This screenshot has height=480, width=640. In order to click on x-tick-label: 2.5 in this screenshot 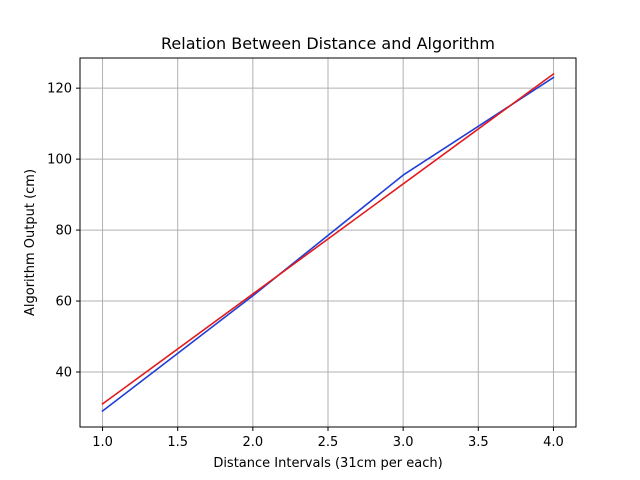, I will do `click(328, 442)`.